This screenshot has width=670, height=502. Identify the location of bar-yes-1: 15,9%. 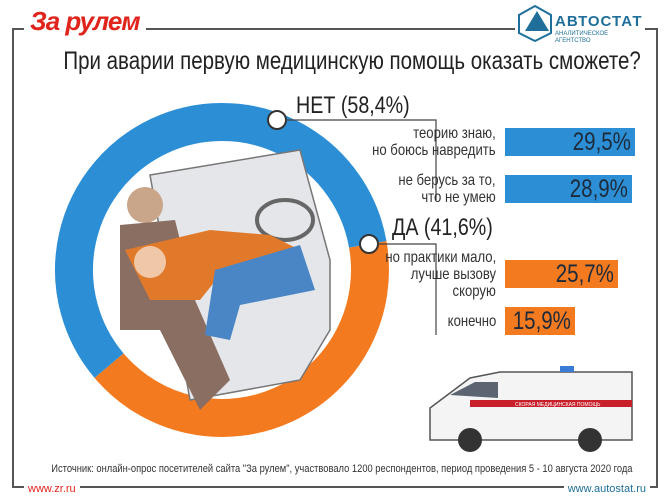
(540, 321).